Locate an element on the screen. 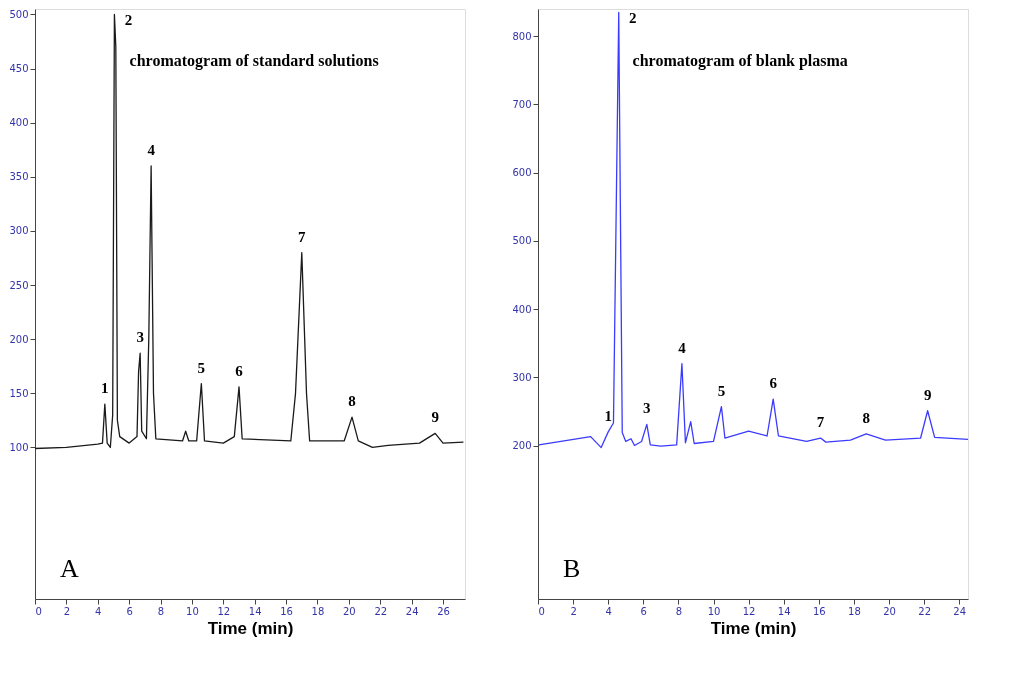 This screenshot has height=686, width=1025. y-tick-label: 700 is located at coordinates (522, 104).